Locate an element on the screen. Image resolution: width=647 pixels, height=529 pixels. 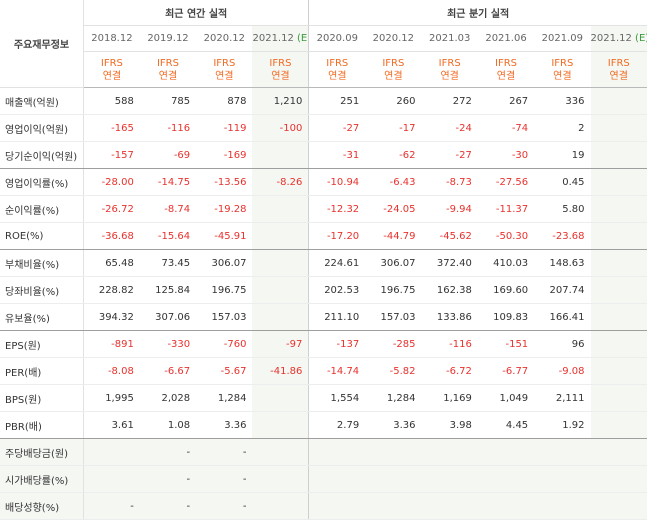
table-cell: -119 is located at coordinates (224, 128).